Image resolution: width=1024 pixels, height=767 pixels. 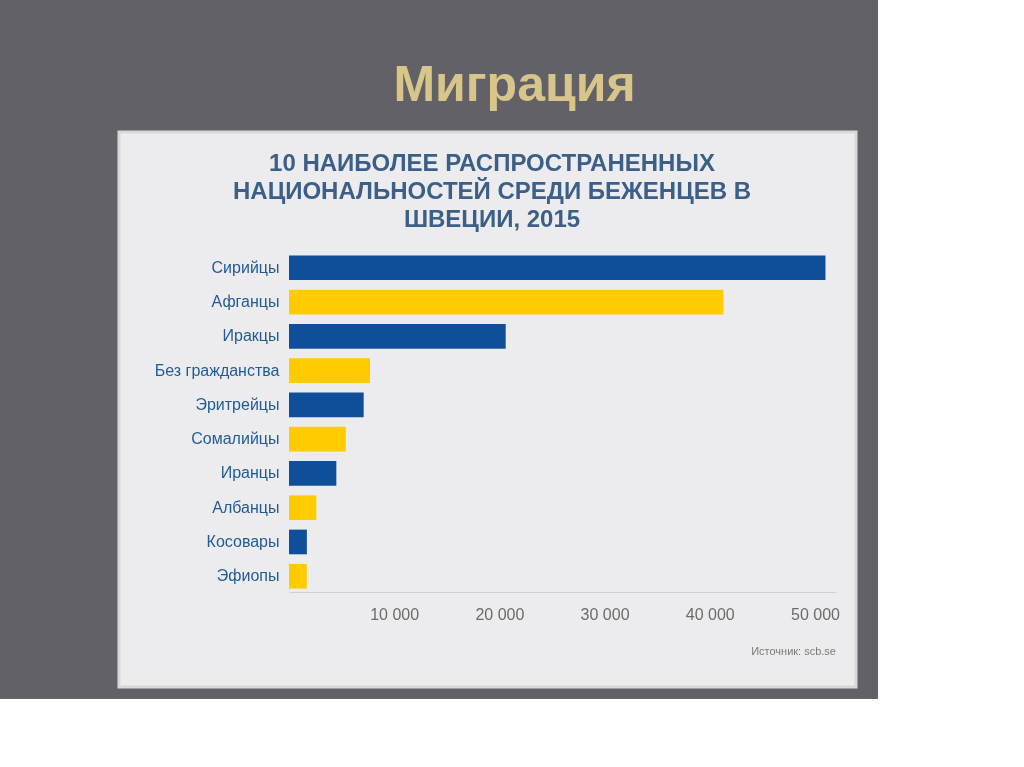 What do you see at coordinates (793, 651) in the screenshot?
I see `text: Источник: scb.se` at bounding box center [793, 651].